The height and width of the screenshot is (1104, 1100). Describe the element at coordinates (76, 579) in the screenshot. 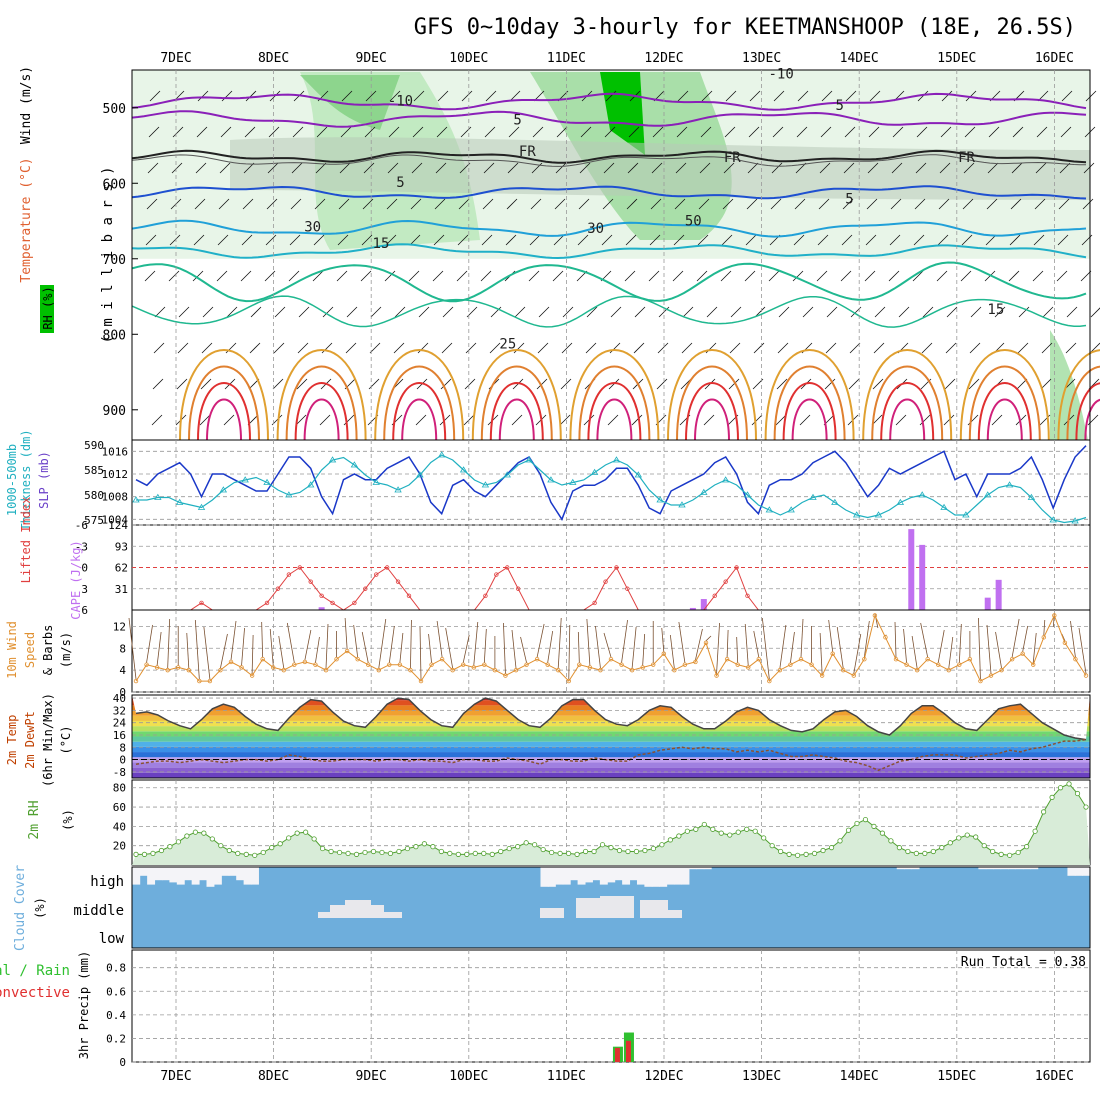

I see `cape-label: CAPE (J/kg)` at that location.